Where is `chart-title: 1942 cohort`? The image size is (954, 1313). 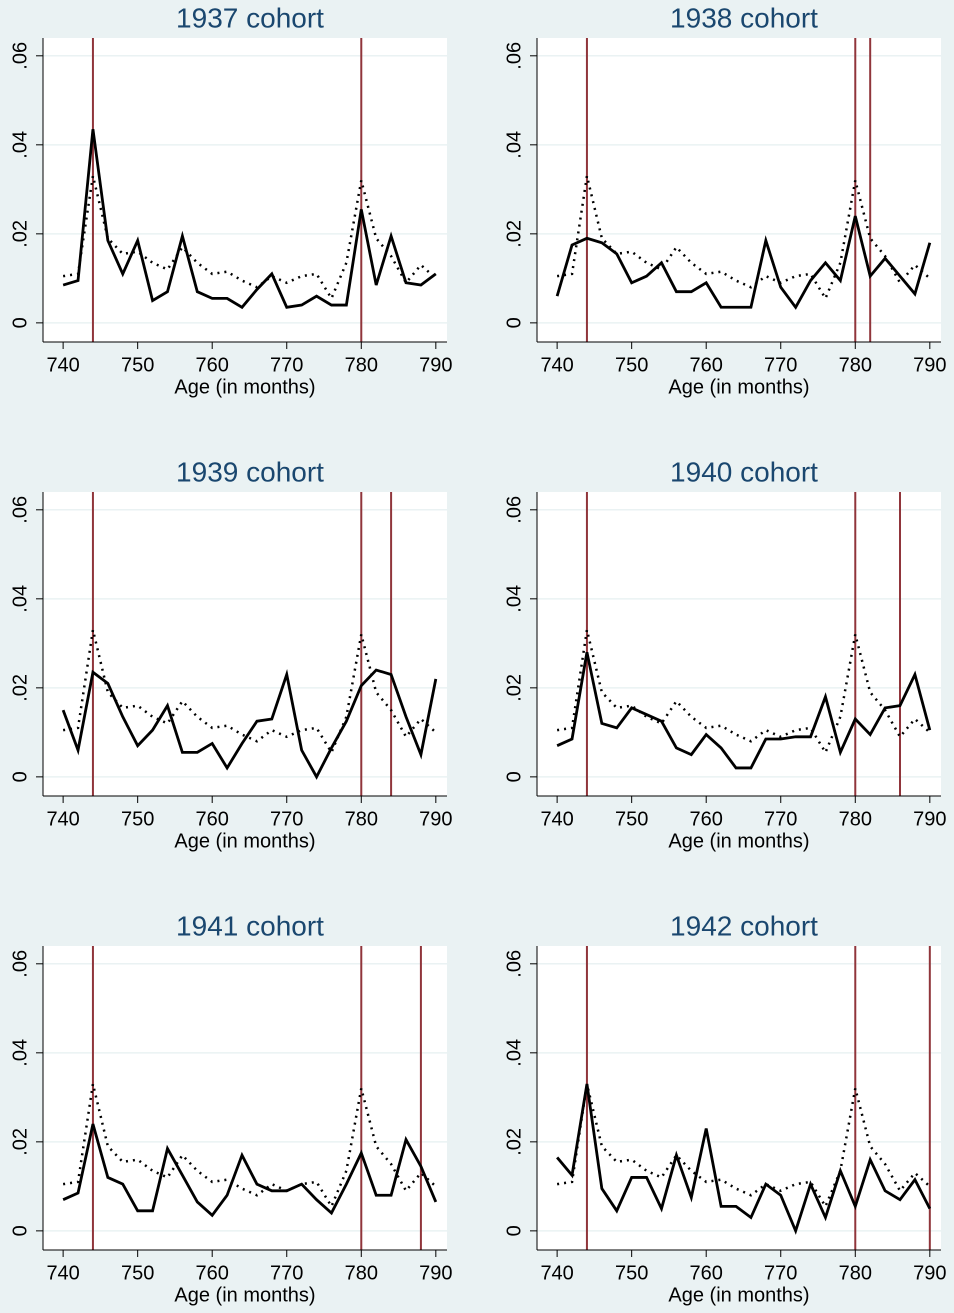
chart-title: 1942 cohort is located at coordinates (744, 925).